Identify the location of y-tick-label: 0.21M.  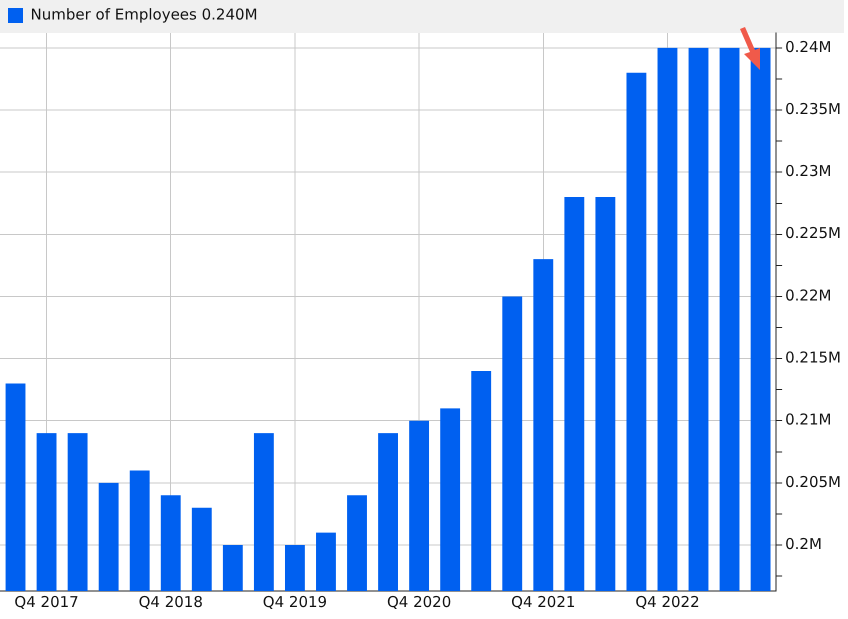
(808, 419).